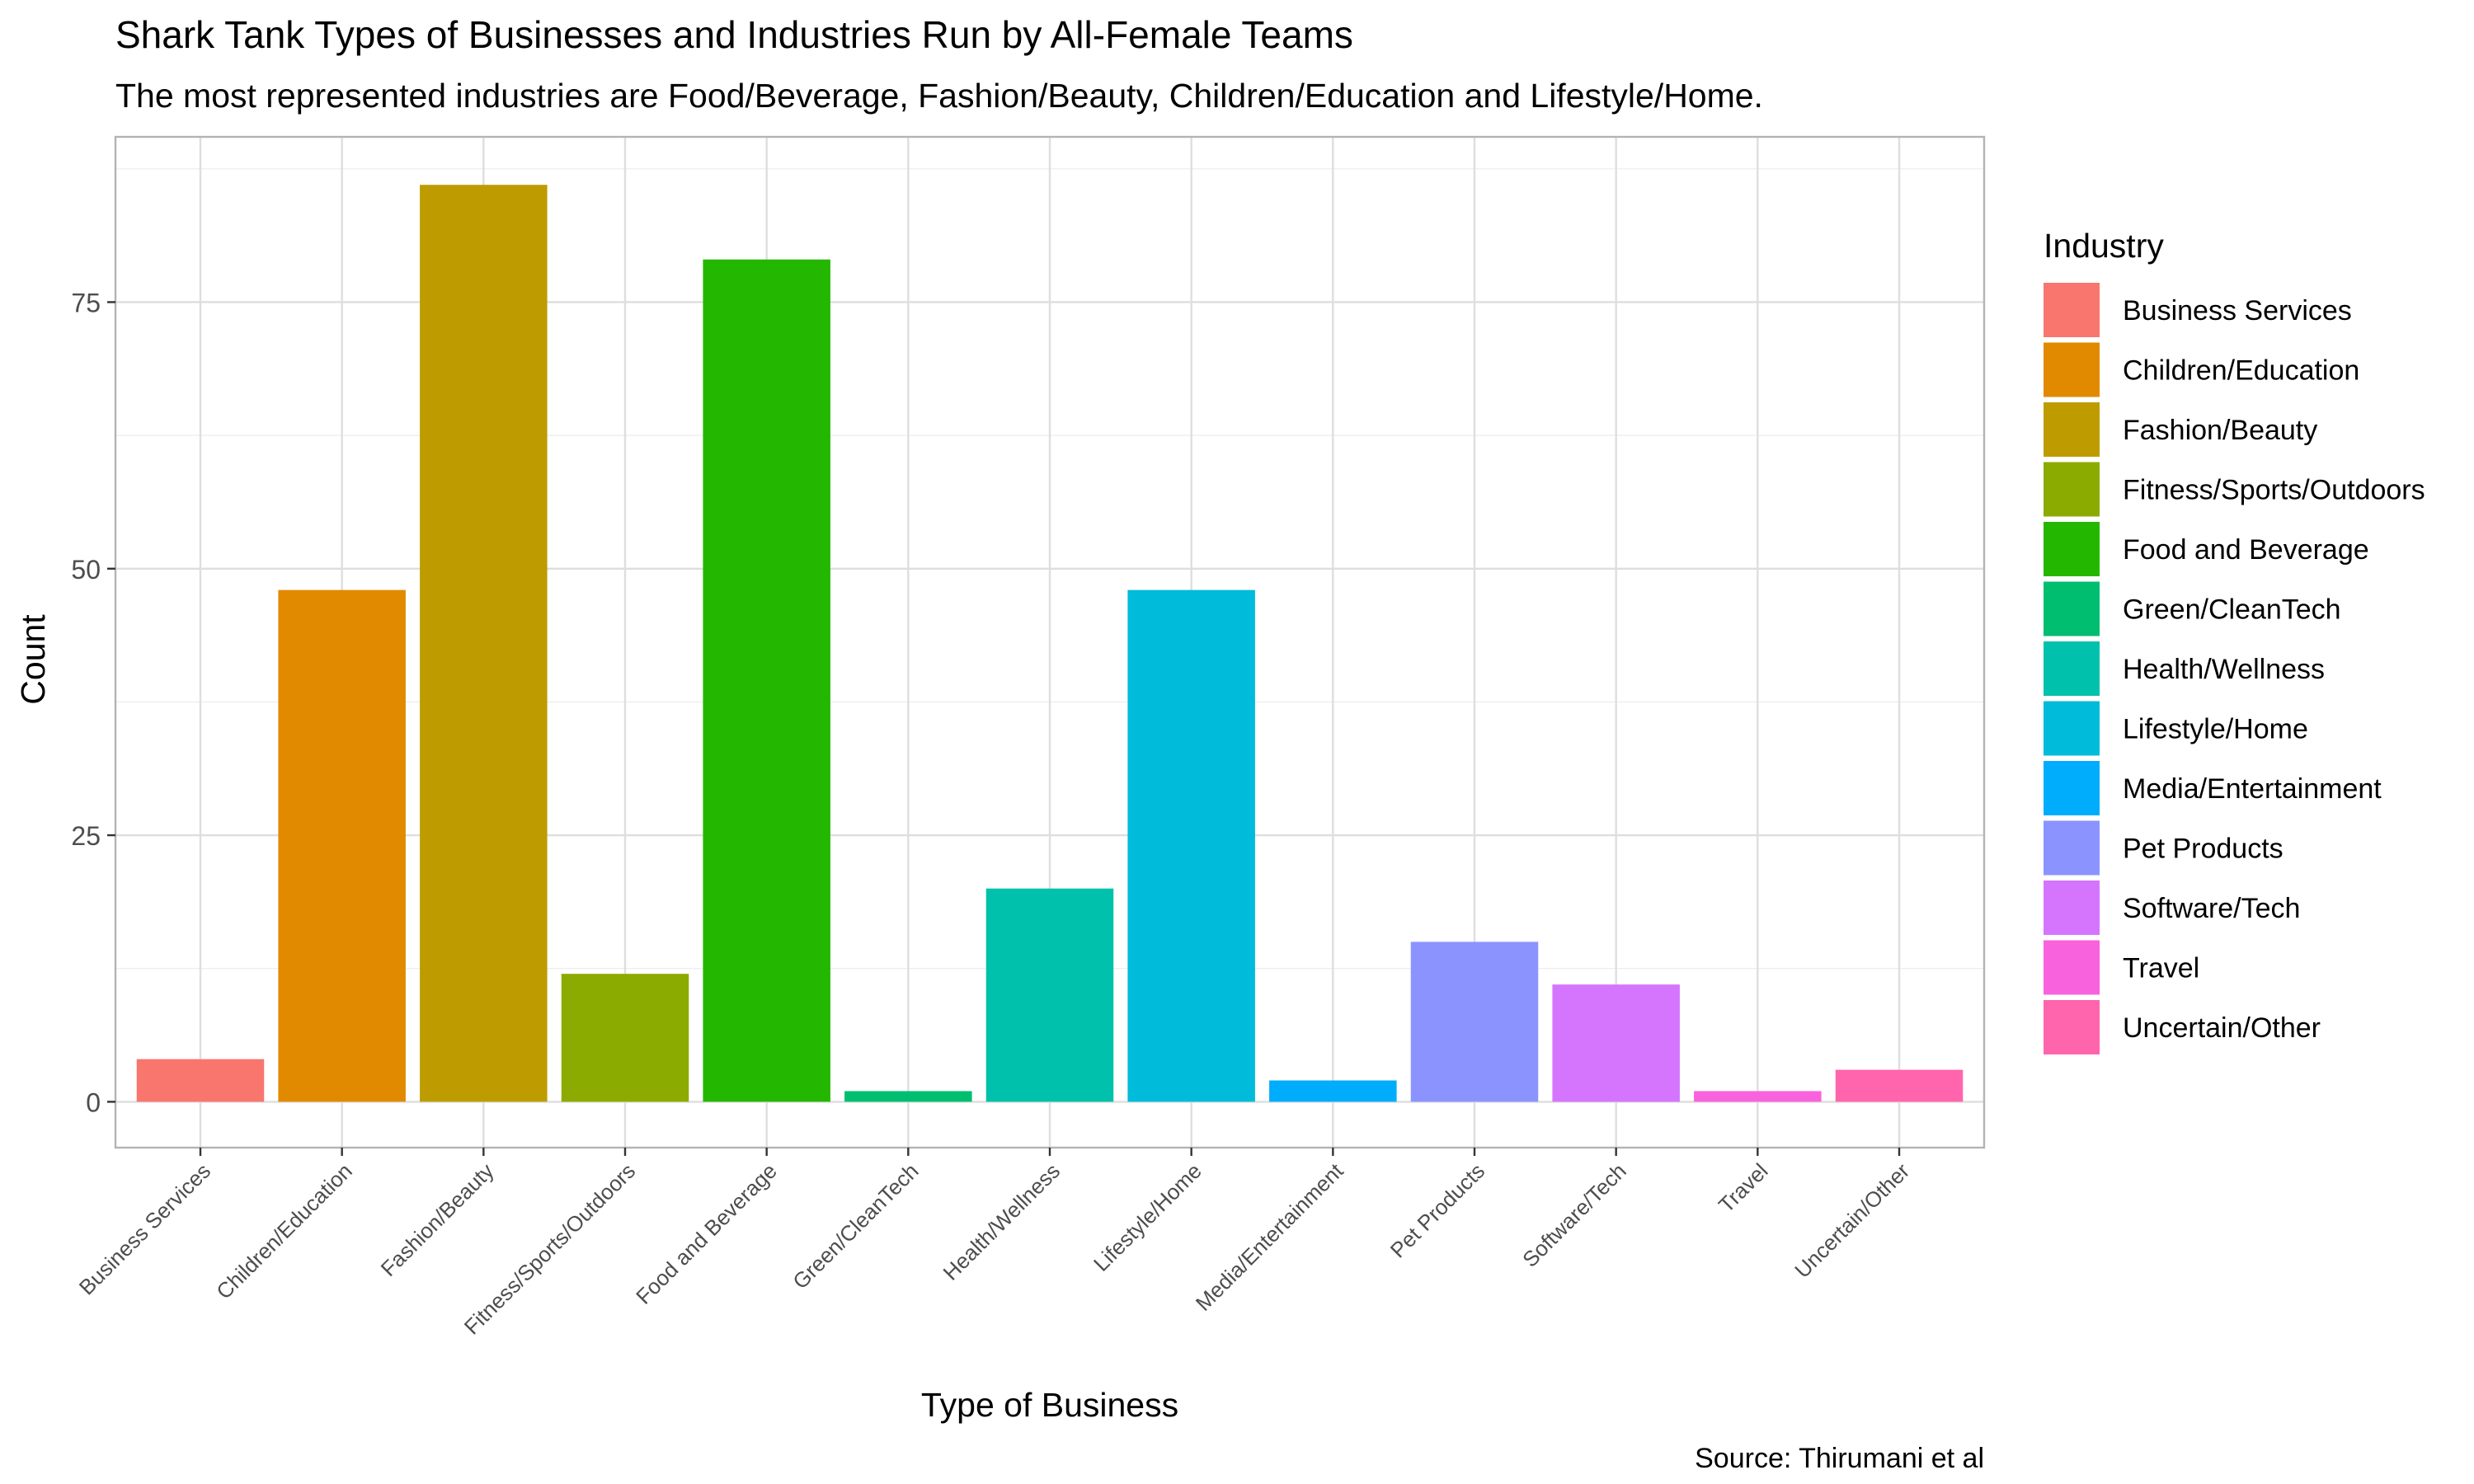 This screenshot has height=1484, width=2474. What do you see at coordinates (2232, 610) in the screenshot?
I see `legend-label: Green/CleanTech` at bounding box center [2232, 610].